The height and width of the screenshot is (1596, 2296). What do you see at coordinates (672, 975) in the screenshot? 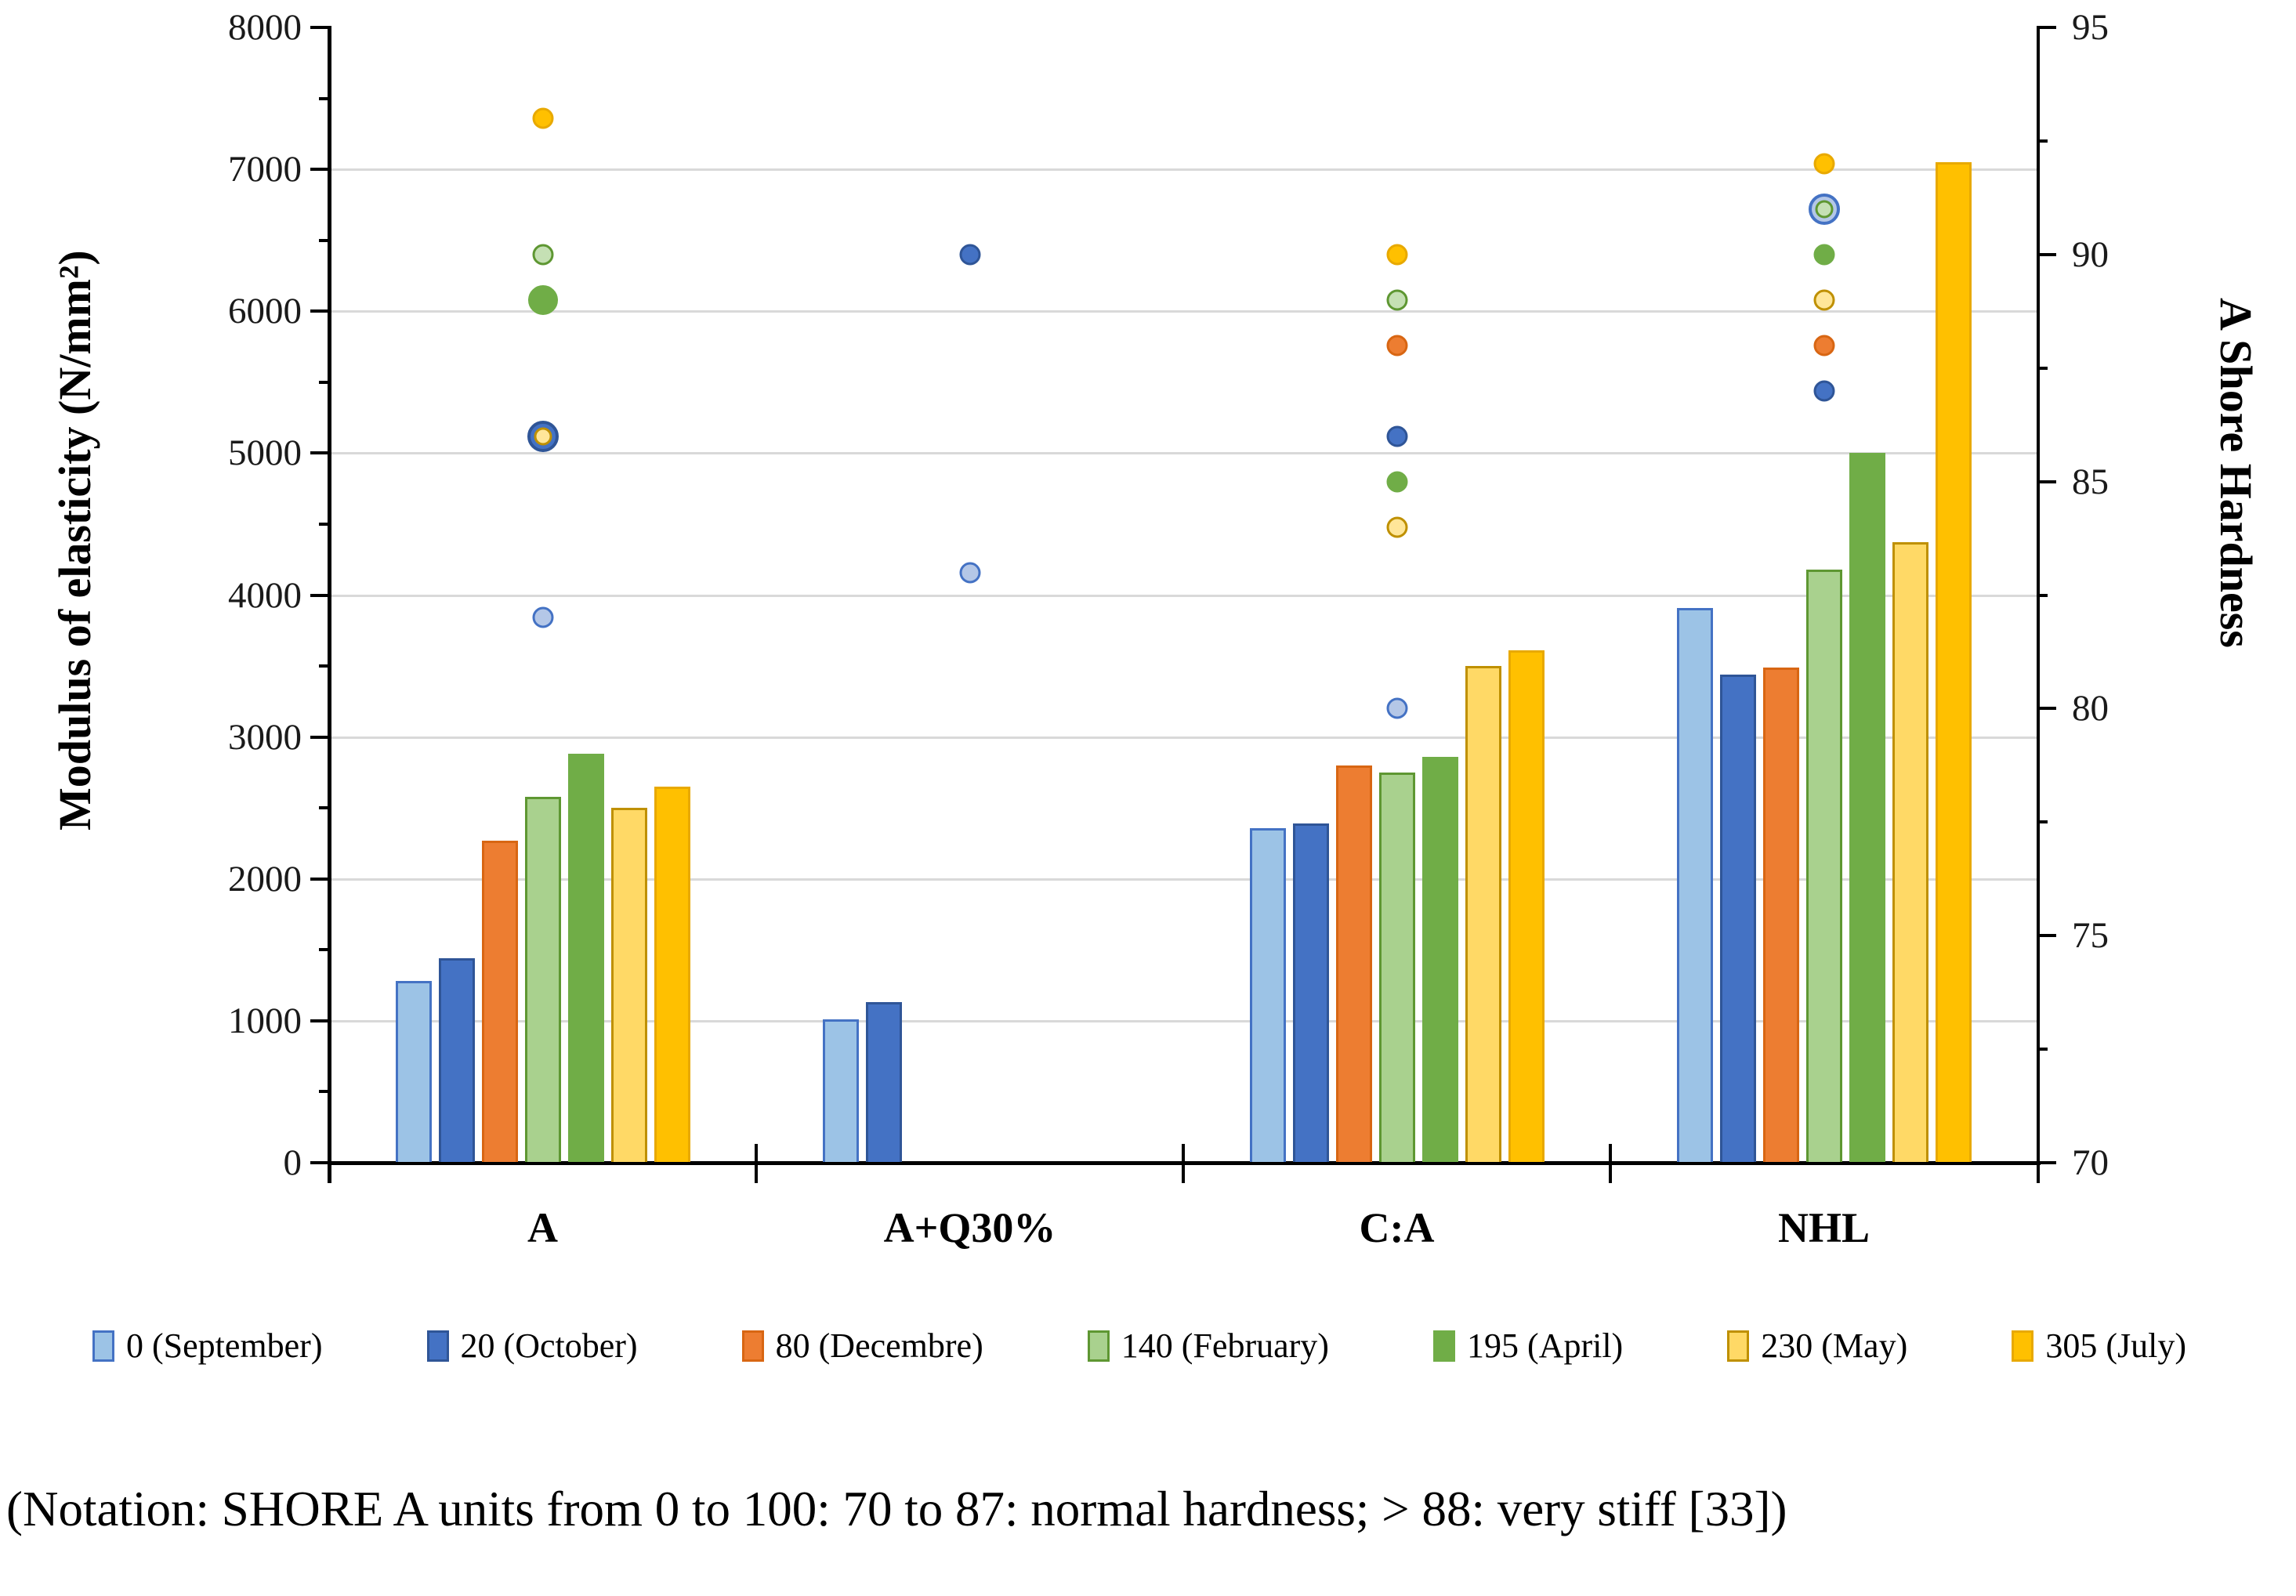
I see `bar-A-305 (July)` at bounding box center [672, 975].